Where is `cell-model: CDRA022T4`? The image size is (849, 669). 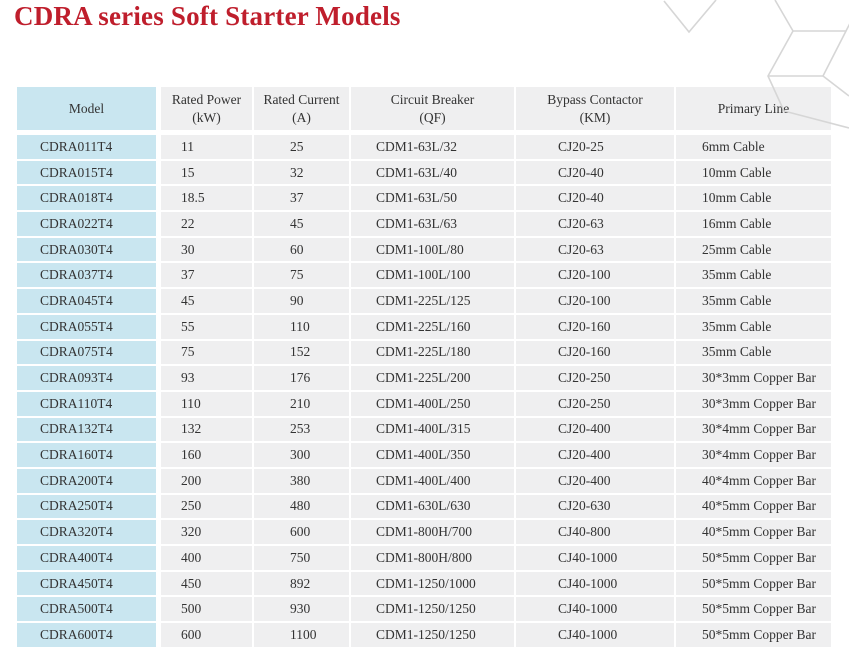
cell-model: CDRA022T4 is located at coordinates (88, 224).